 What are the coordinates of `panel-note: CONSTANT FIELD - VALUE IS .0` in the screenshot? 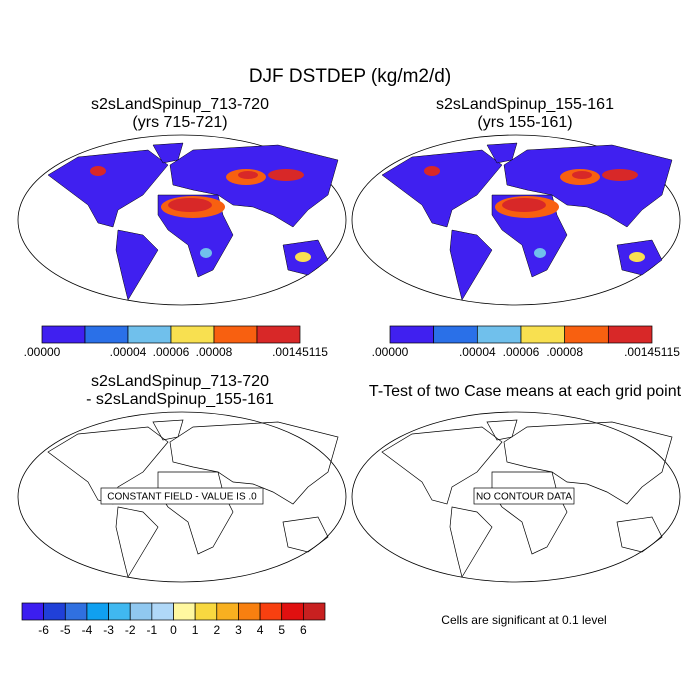 It's located at (182, 497).